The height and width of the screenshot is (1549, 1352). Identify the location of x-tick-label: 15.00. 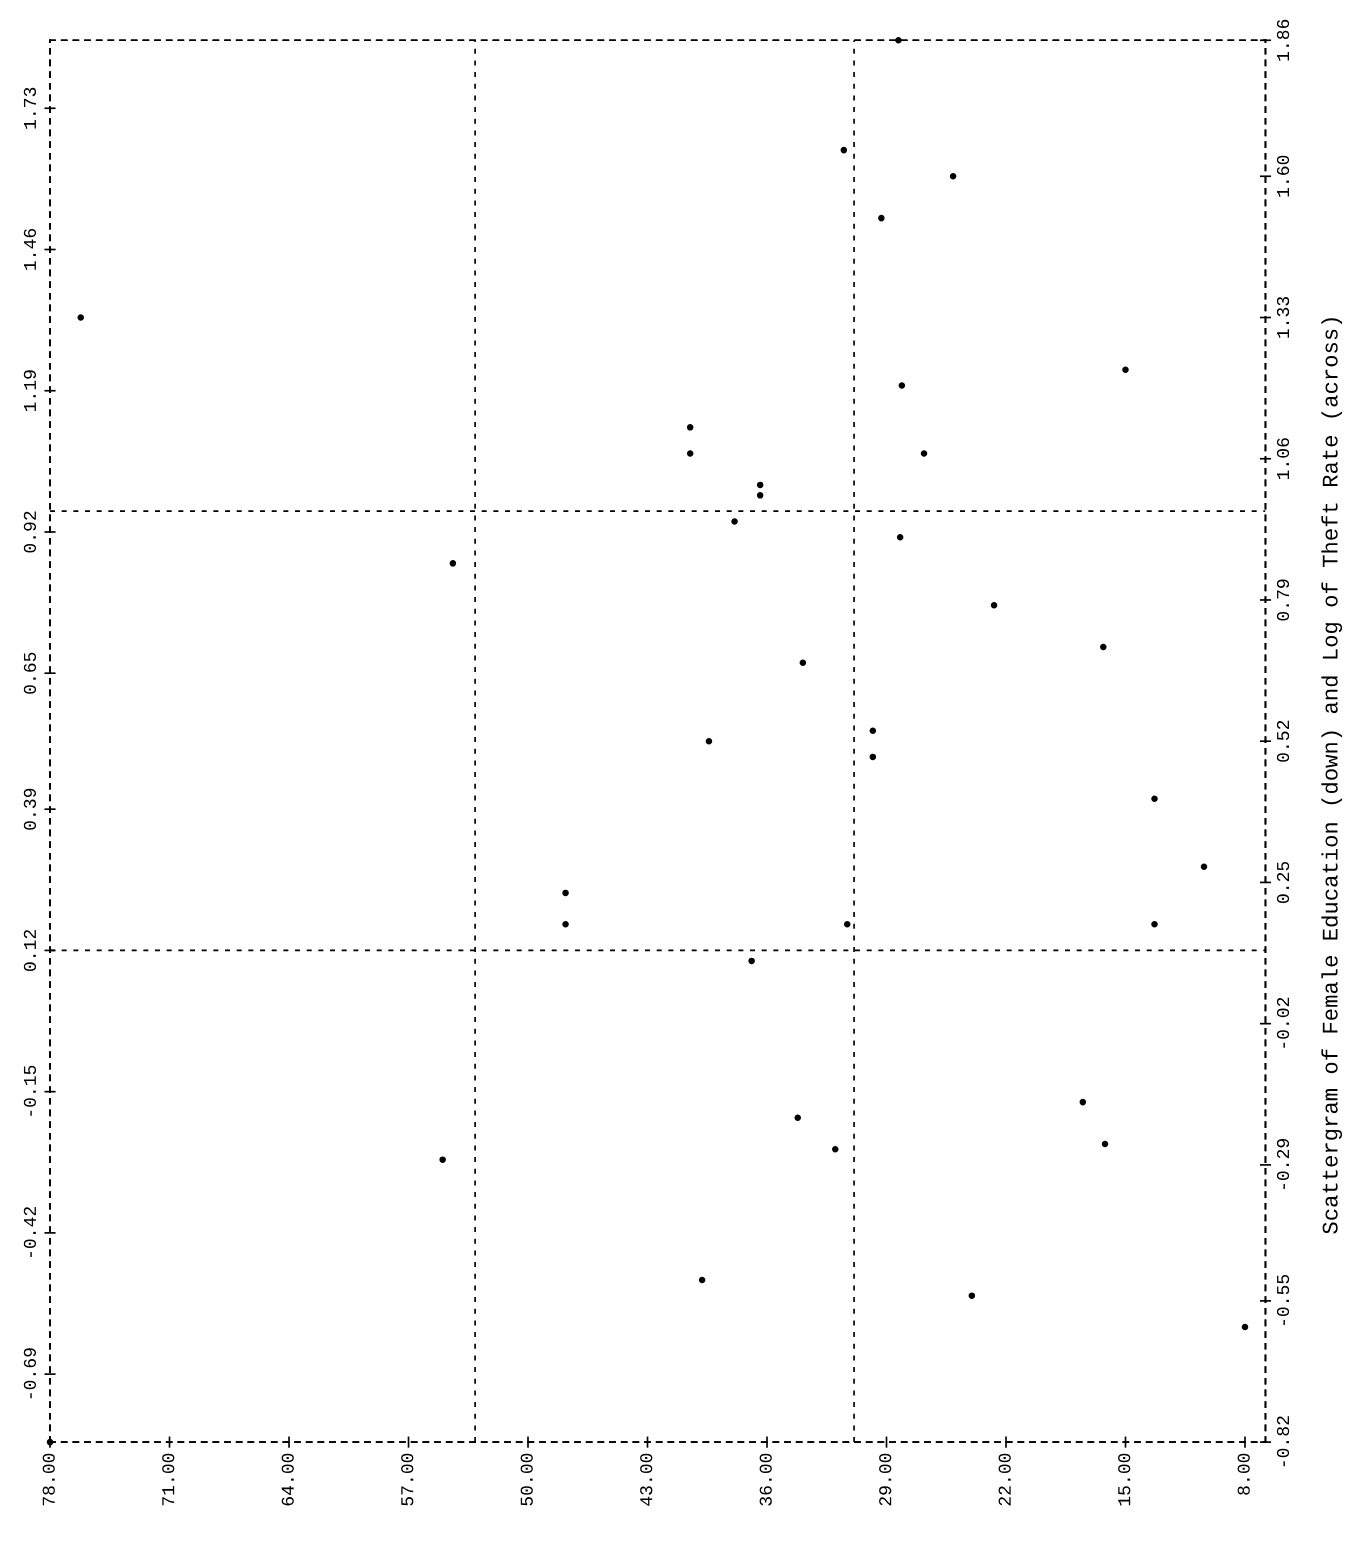
(1124, 1479).